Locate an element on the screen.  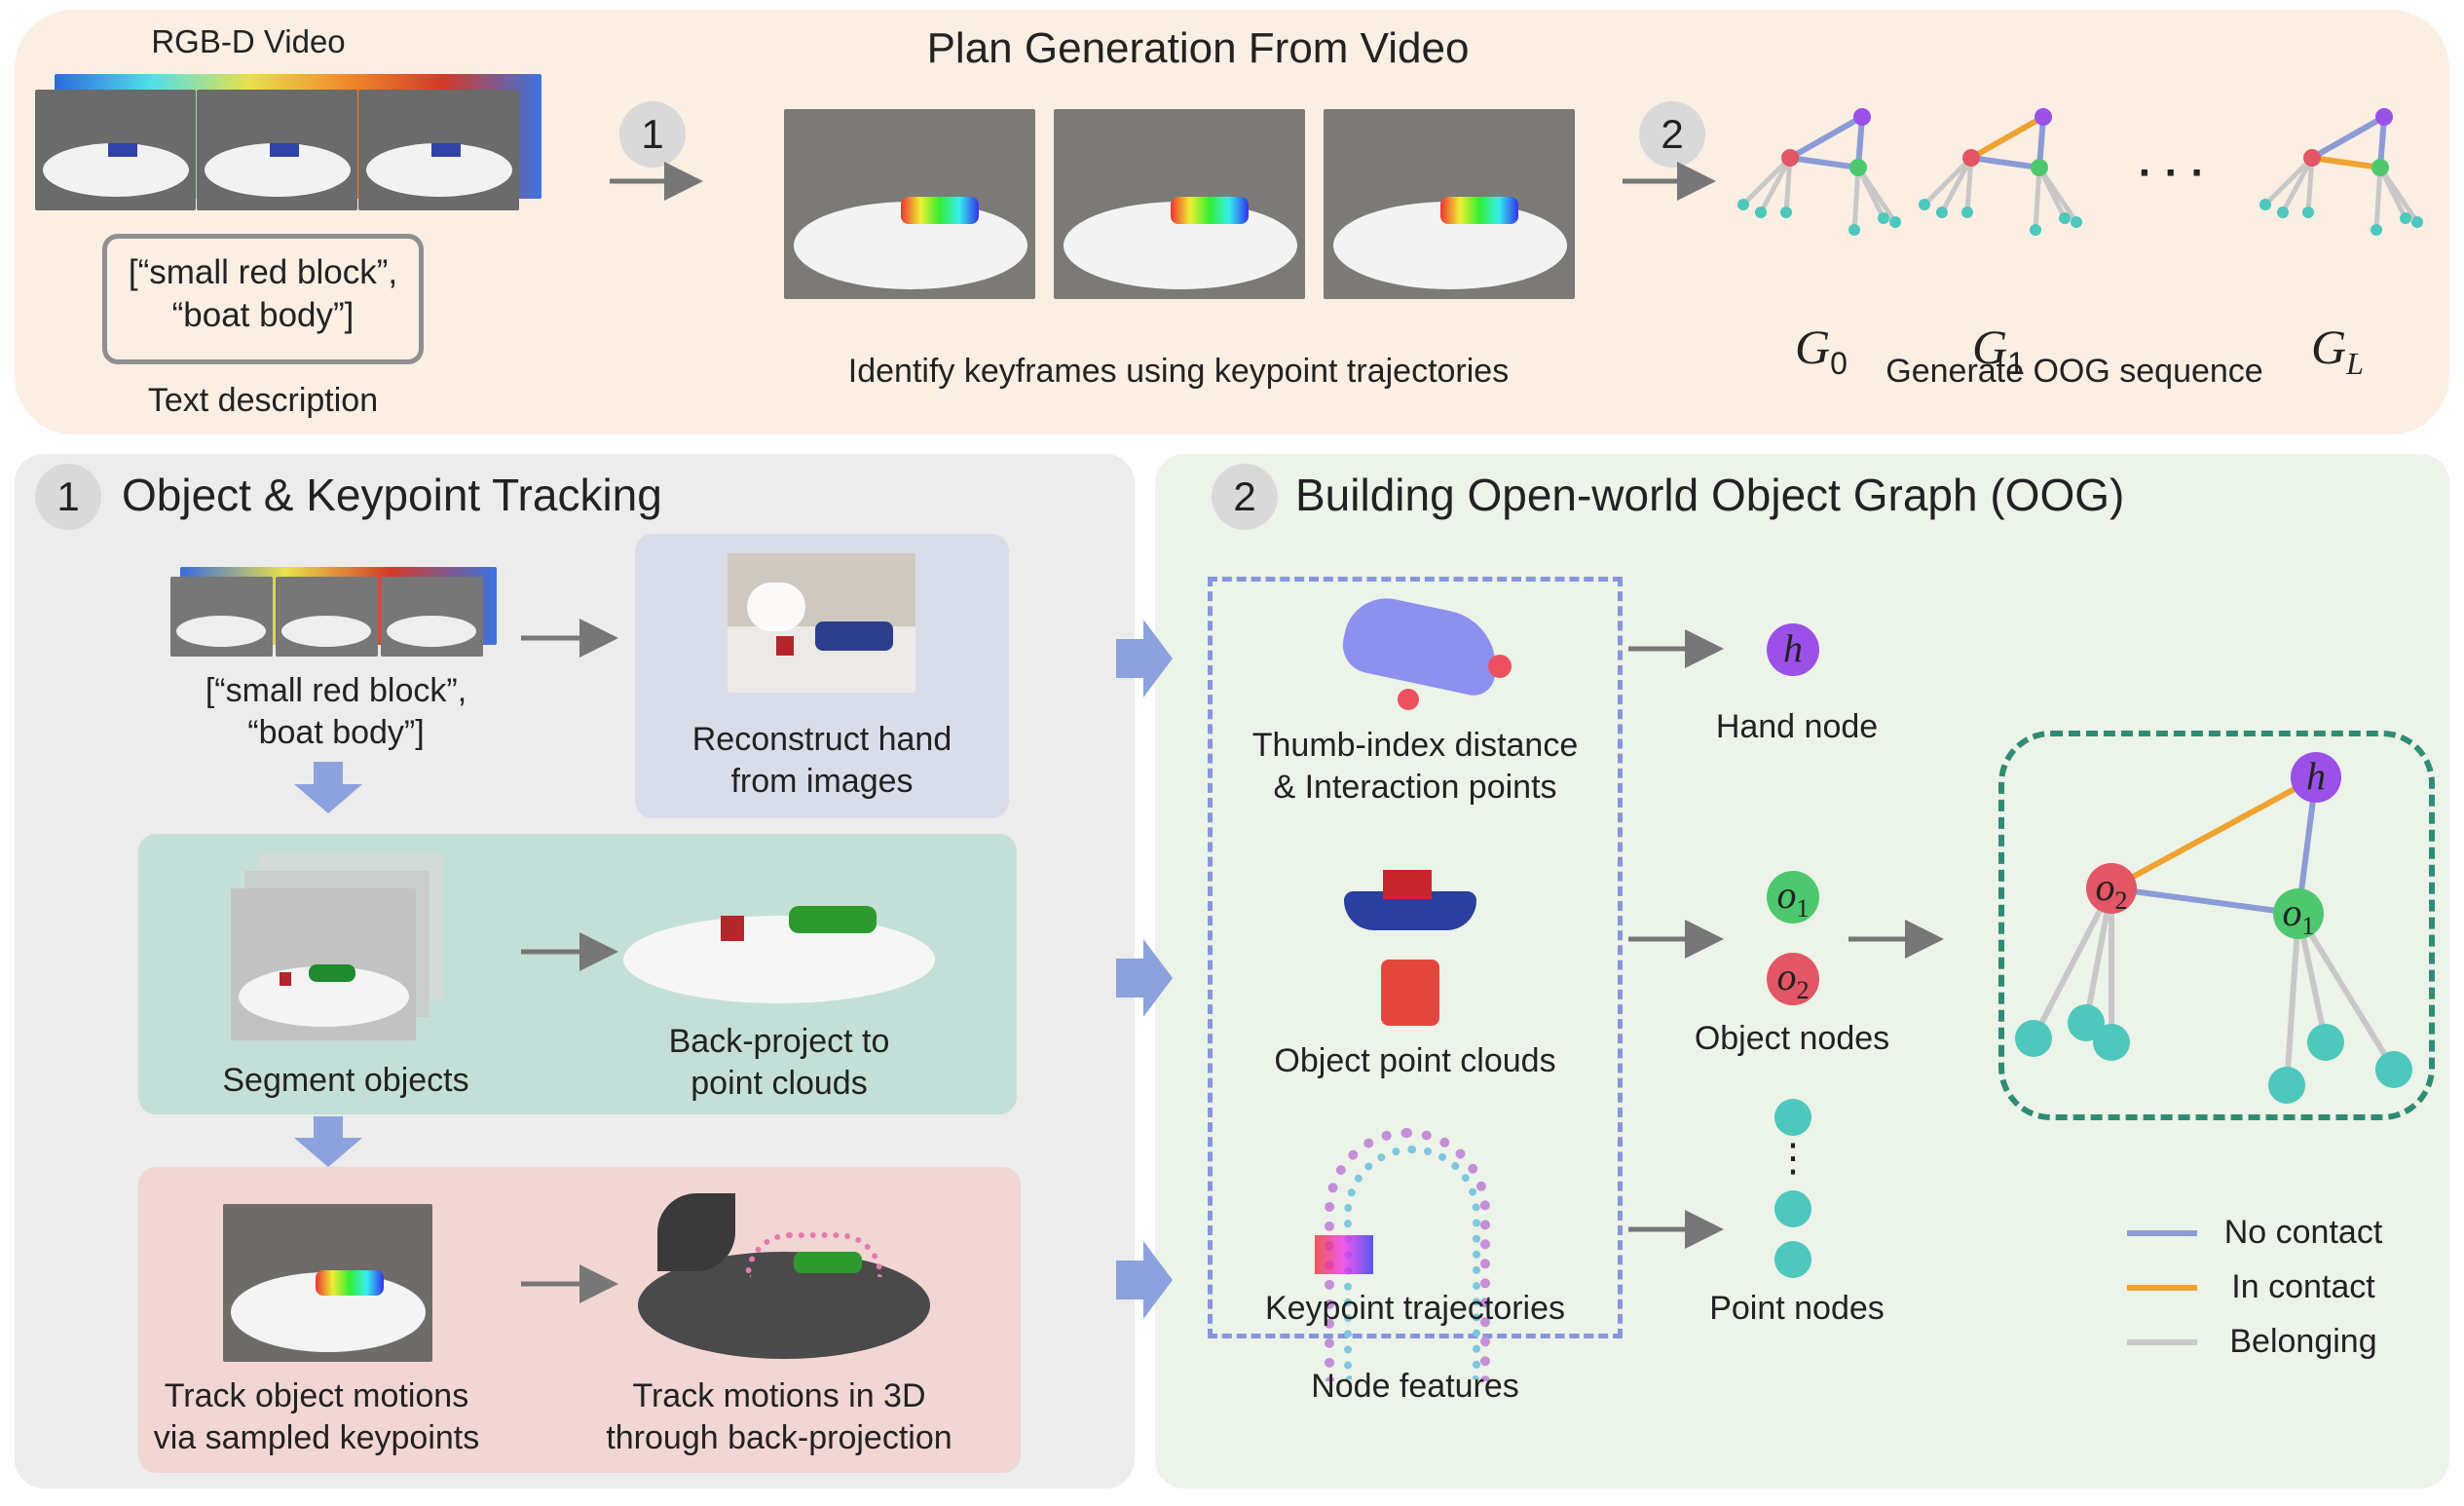
tracking-input-text: [“small red block”, “boat body”] is located at coordinates (336, 711).